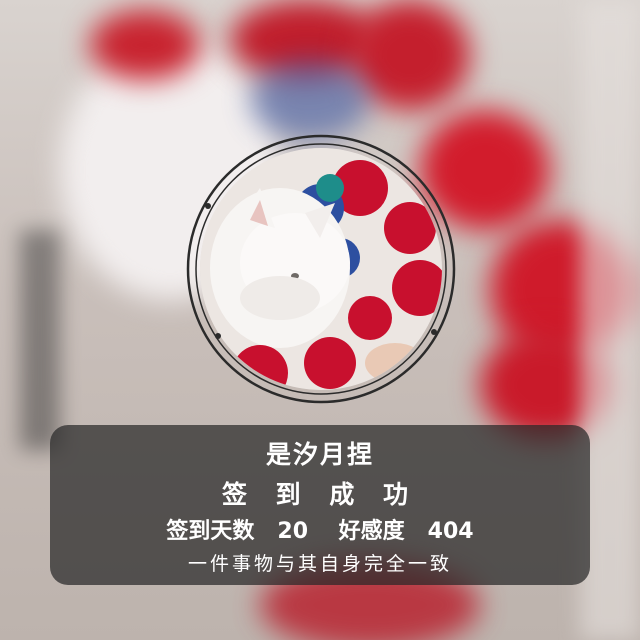  I want to click on background-light-shape, so click(610, 320).